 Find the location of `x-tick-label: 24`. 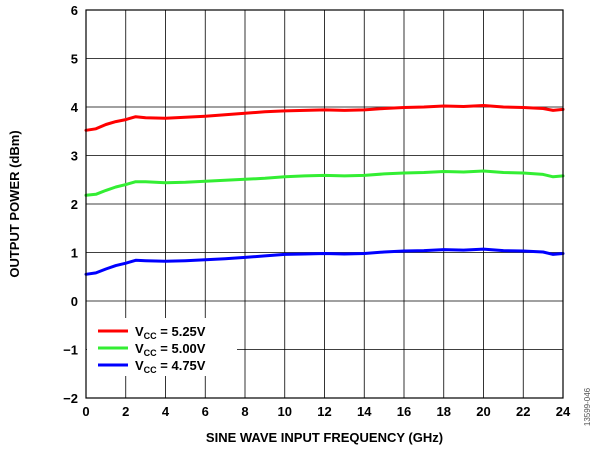

x-tick-label: 24 is located at coordinates (563, 411).